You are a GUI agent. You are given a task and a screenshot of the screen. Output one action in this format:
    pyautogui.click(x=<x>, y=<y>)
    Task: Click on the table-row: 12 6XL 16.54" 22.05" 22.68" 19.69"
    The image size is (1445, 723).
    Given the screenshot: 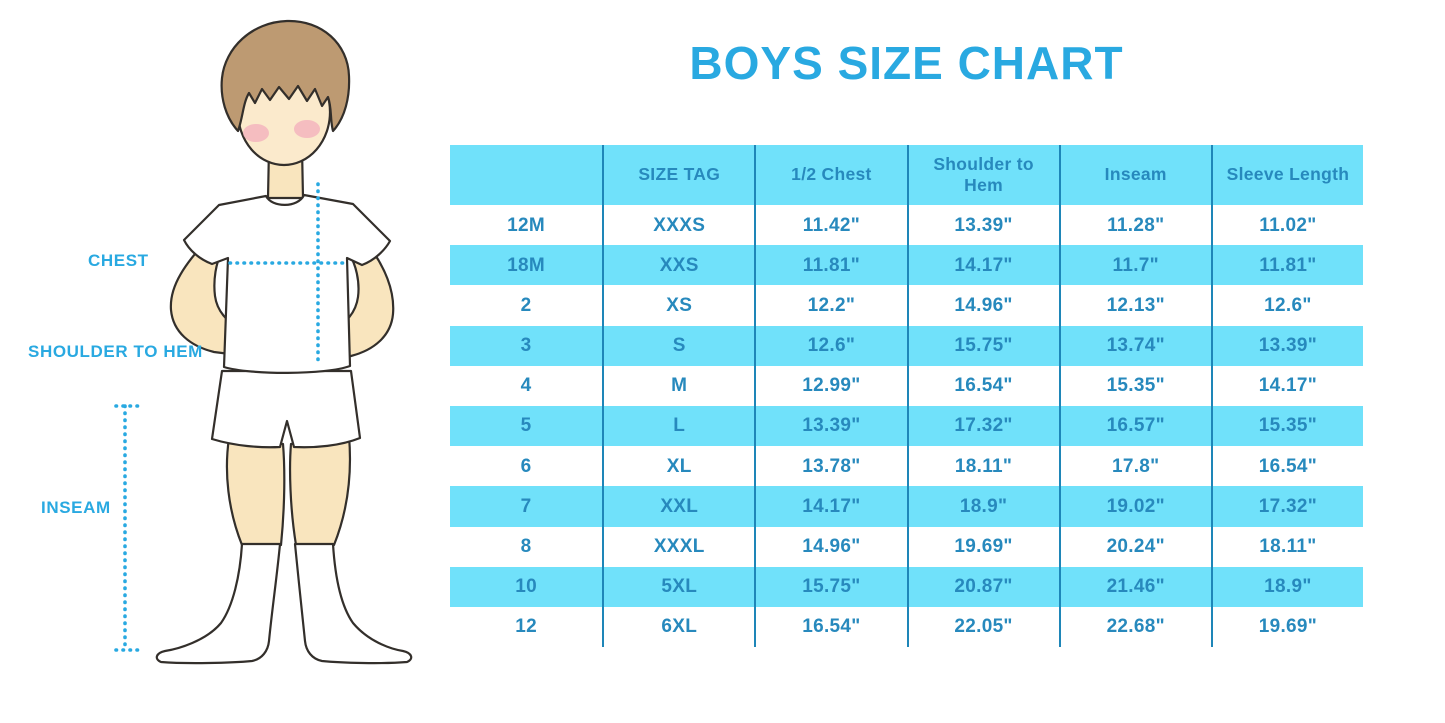 What is the action you would take?
    pyautogui.click(x=906, y=627)
    